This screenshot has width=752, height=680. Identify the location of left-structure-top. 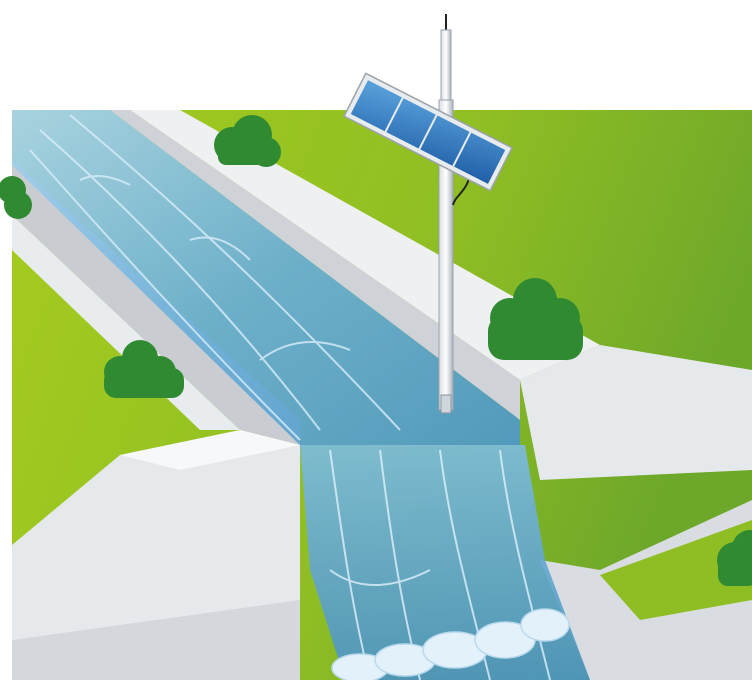
(210, 450).